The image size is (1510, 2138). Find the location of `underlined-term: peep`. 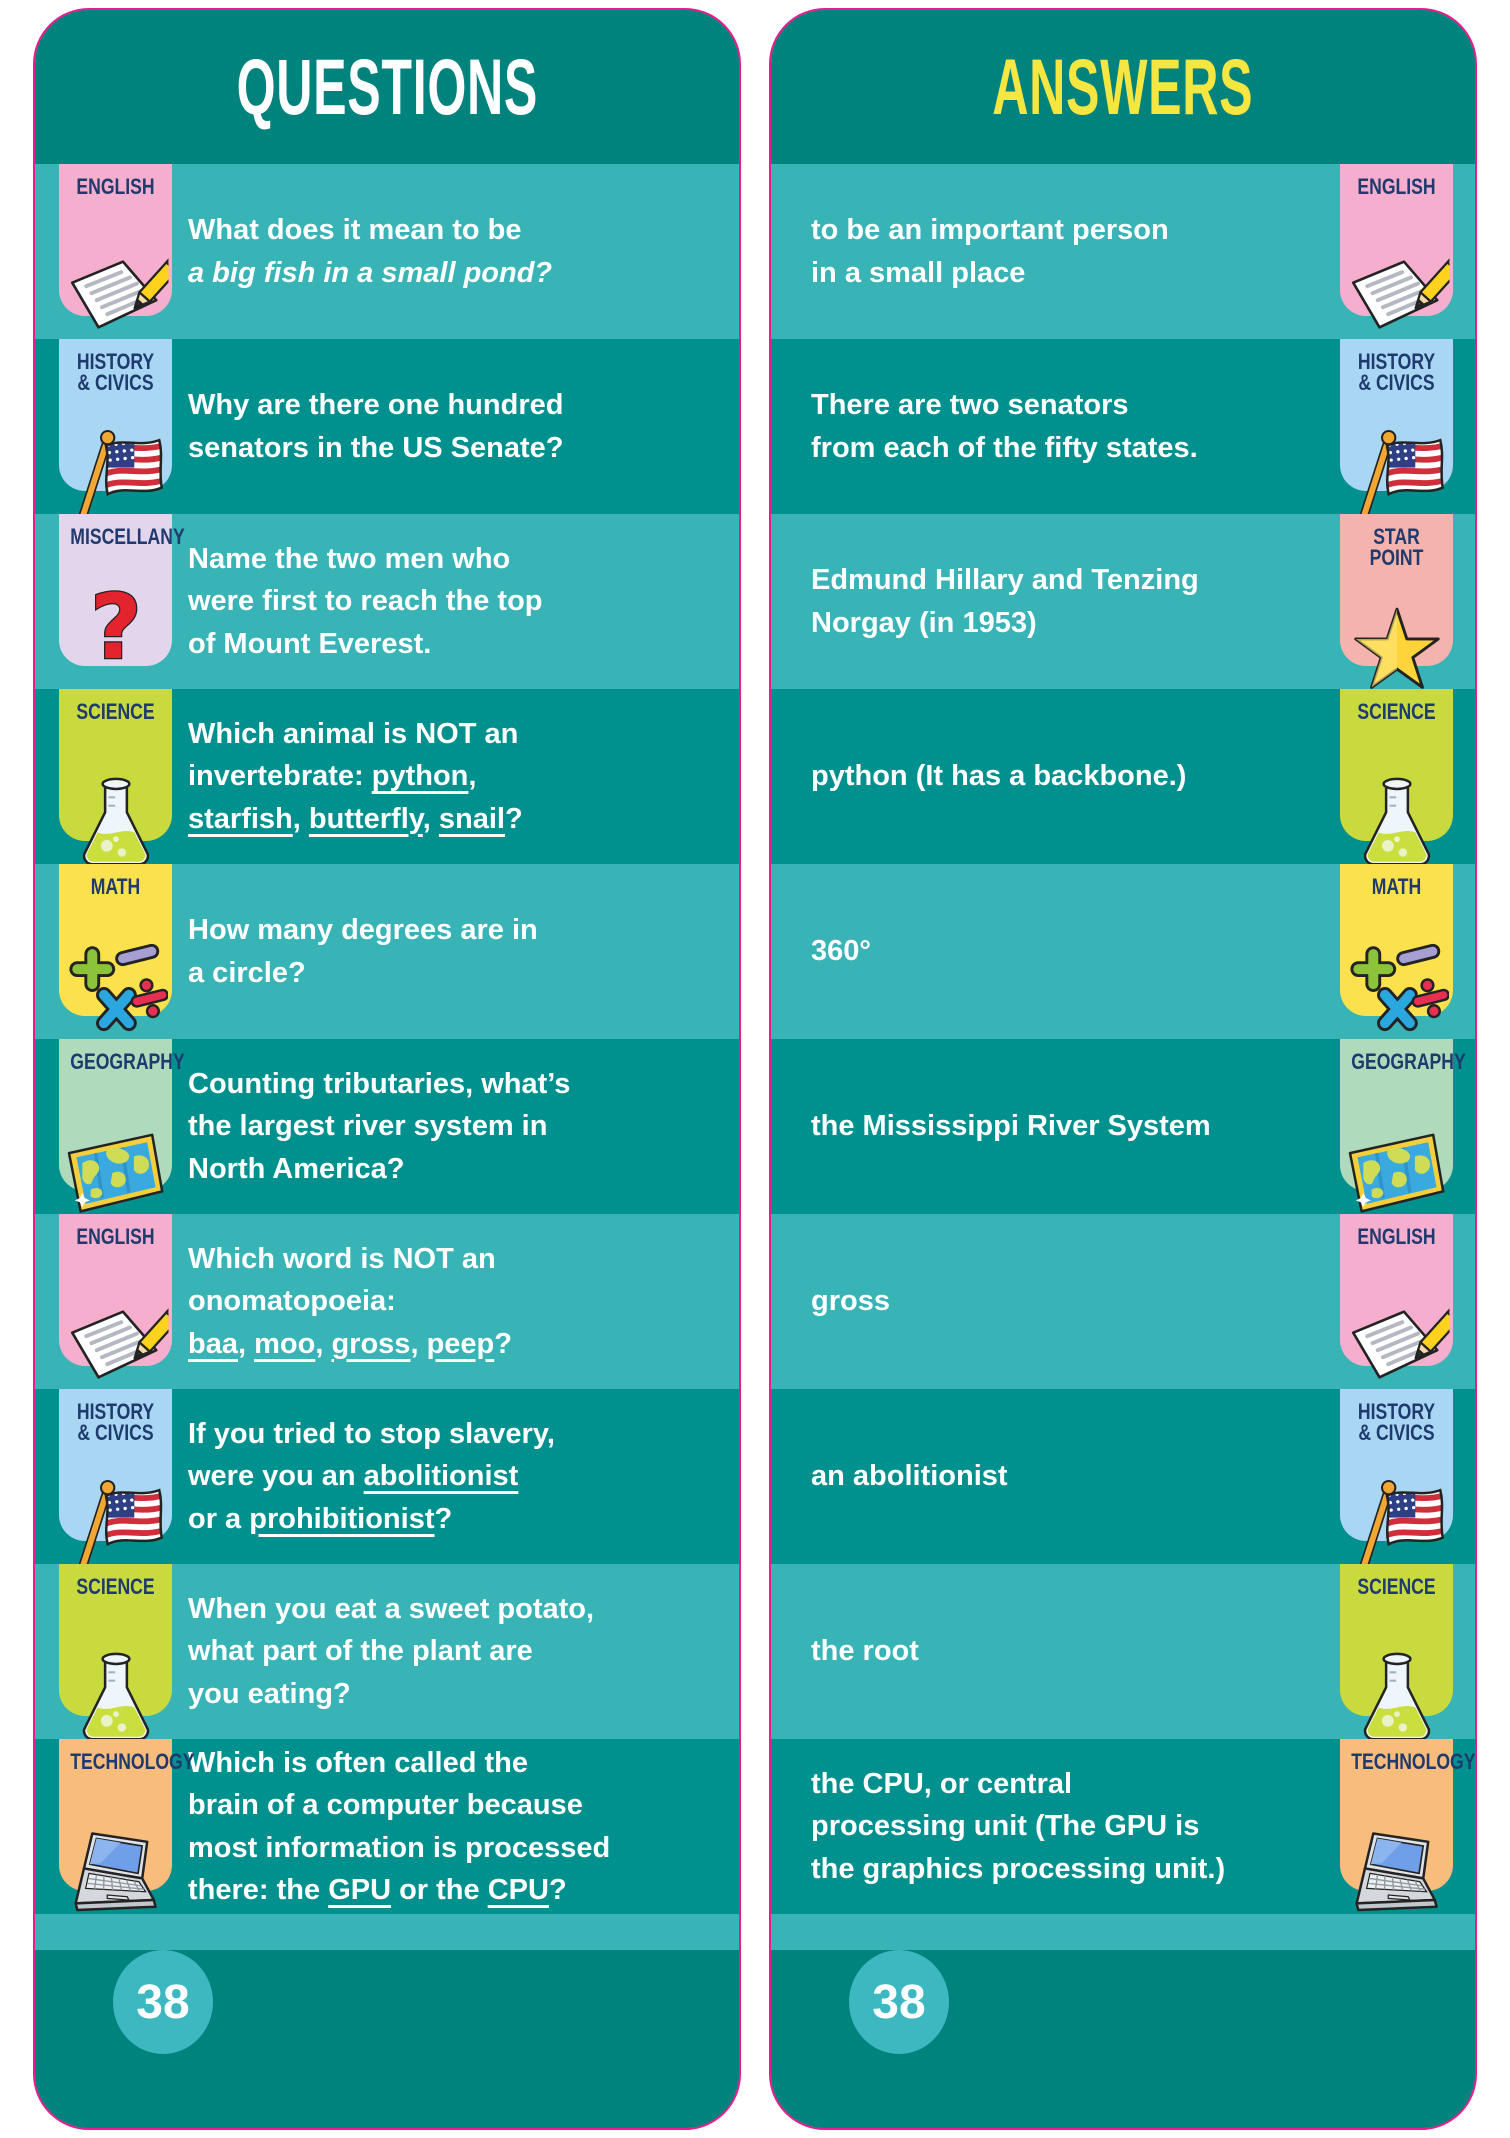

underlined-term: peep is located at coordinates (460, 1343).